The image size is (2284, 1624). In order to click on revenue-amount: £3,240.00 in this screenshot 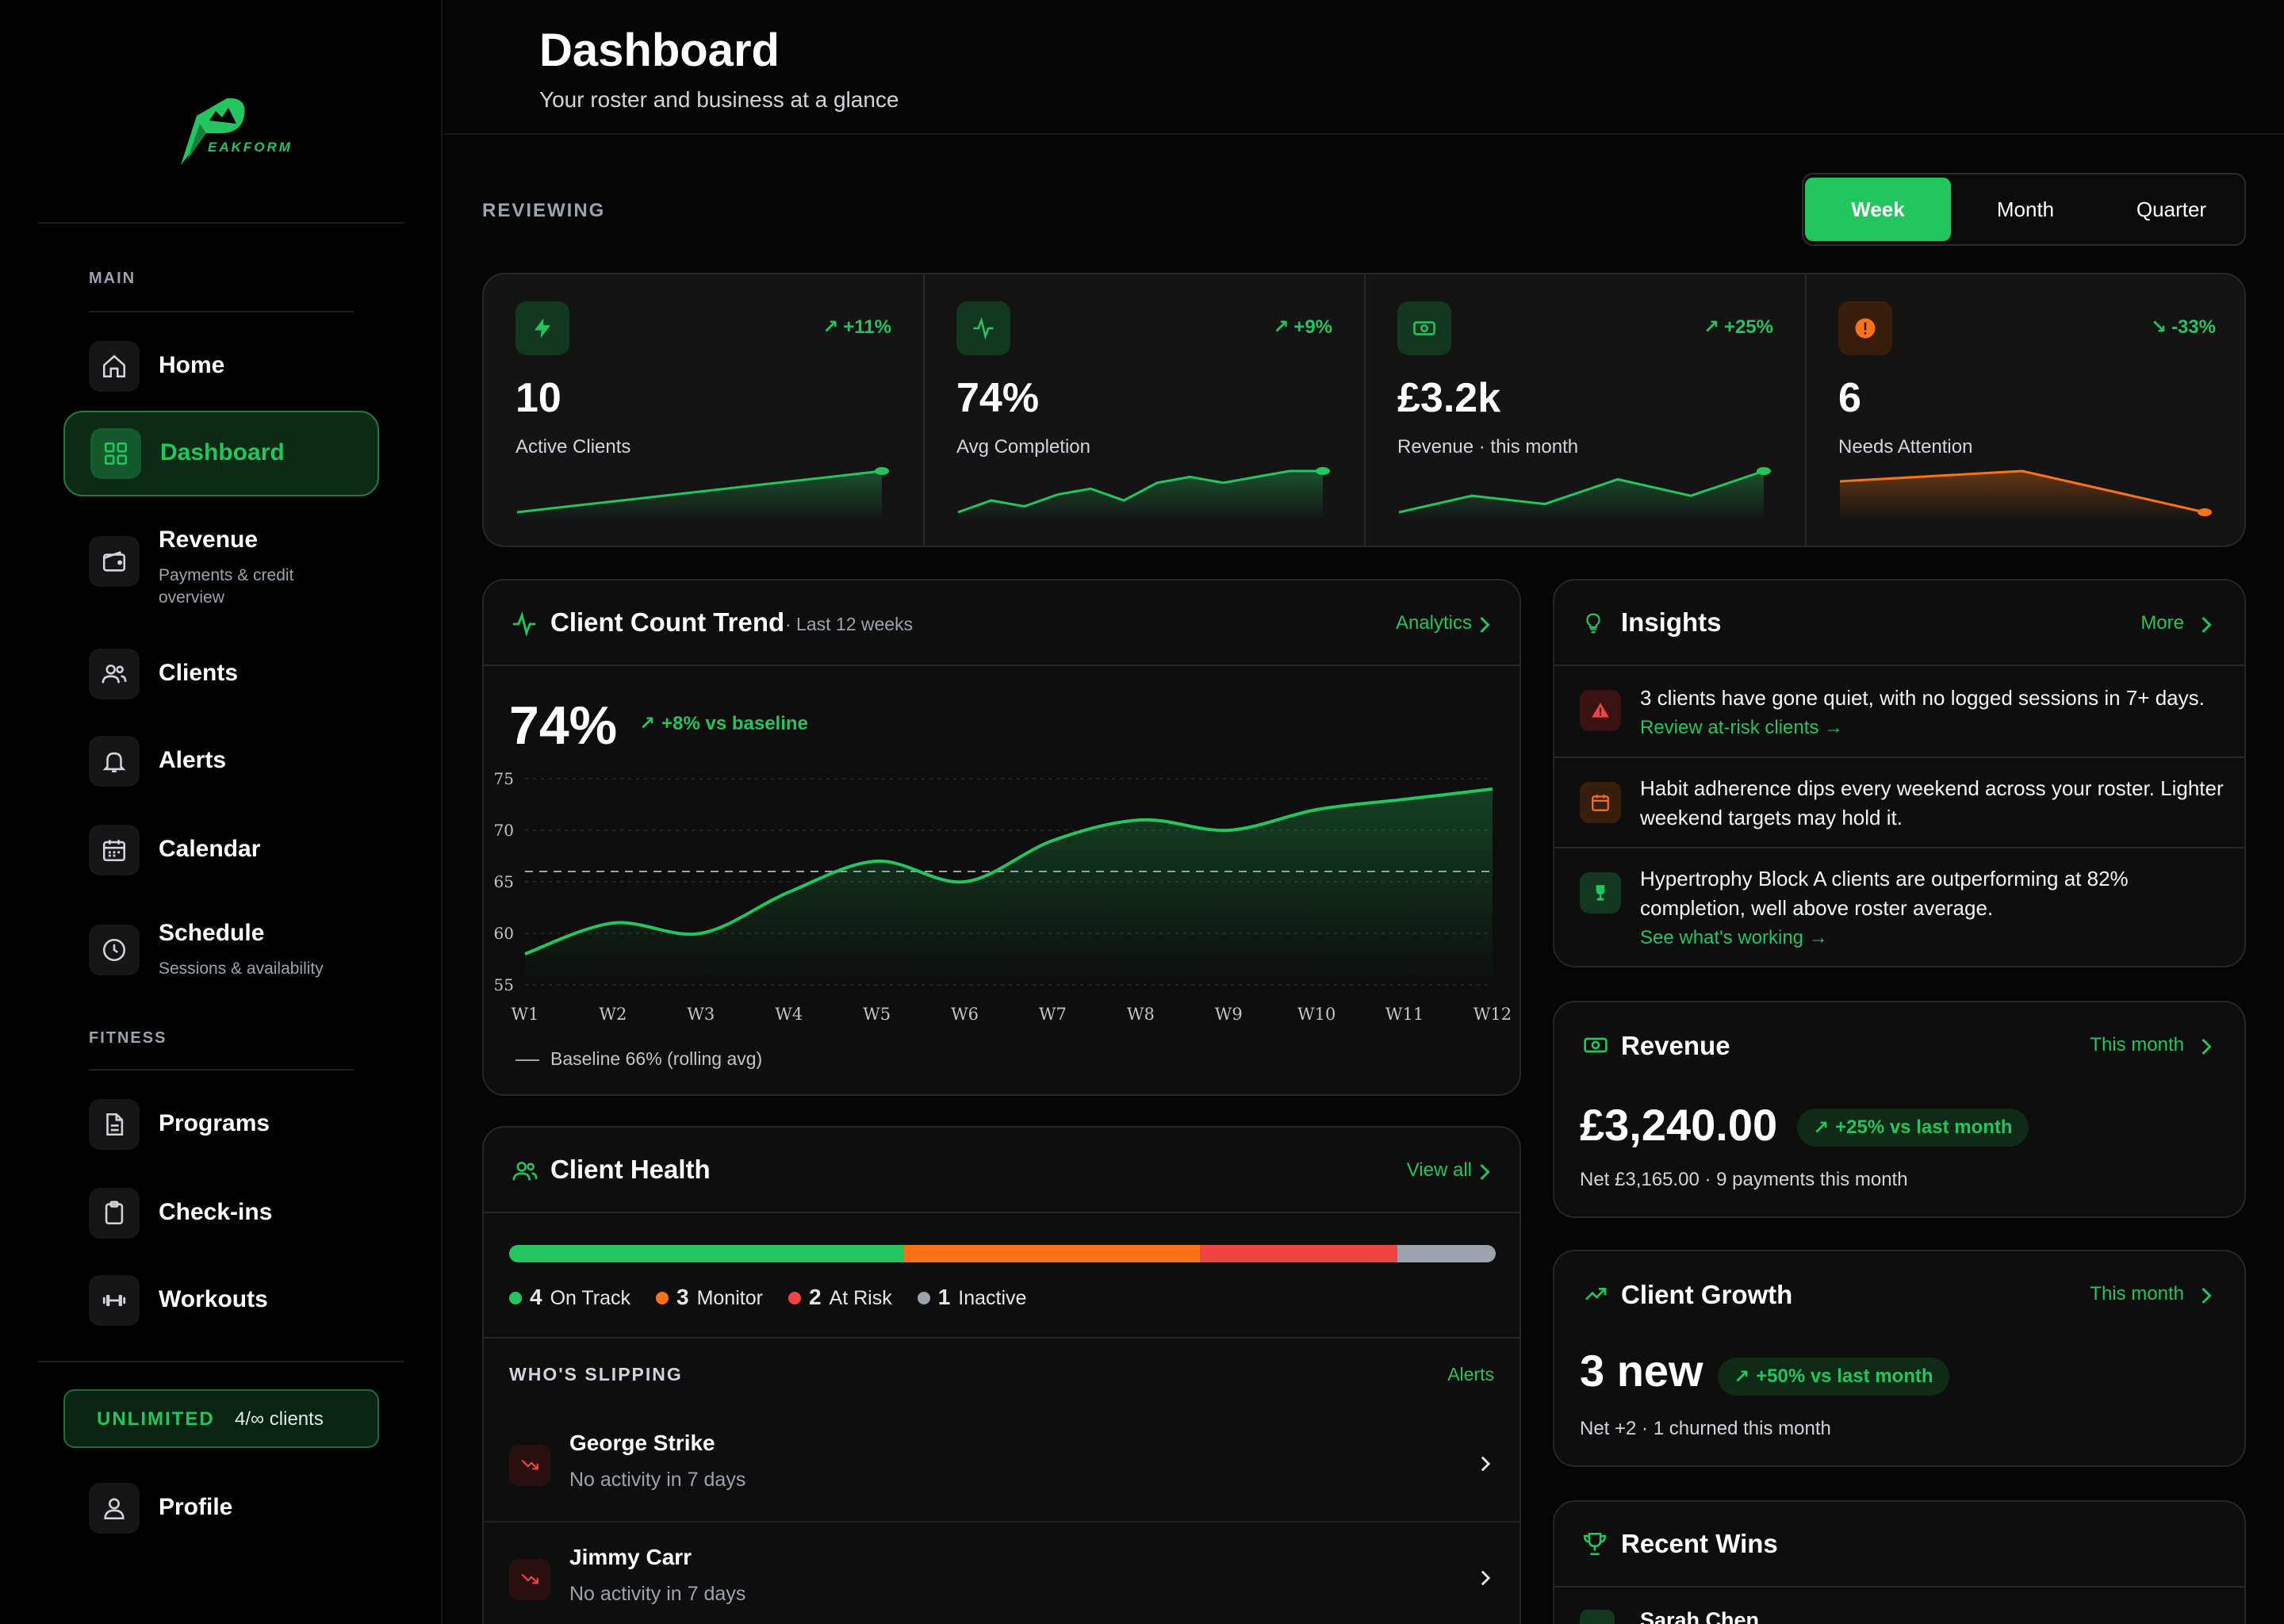, I will do `click(1679, 1125)`.